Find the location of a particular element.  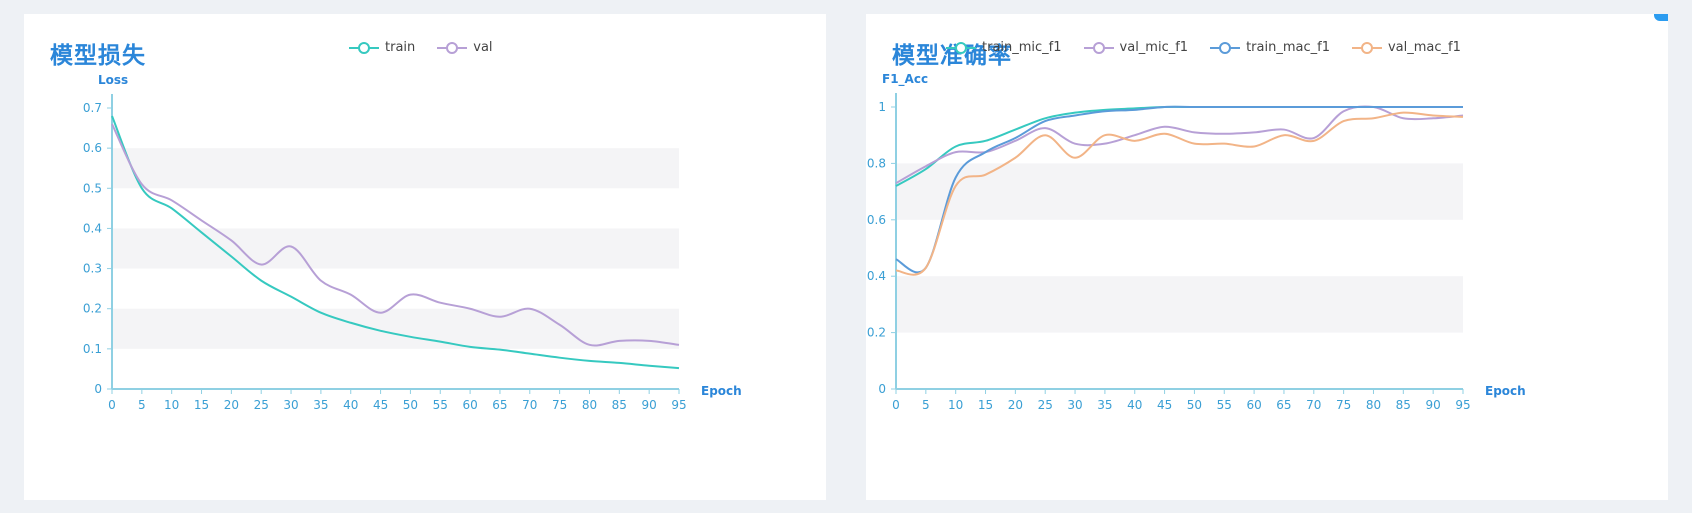

legend-label: val_mic_f1 is located at coordinates (1154, 47).